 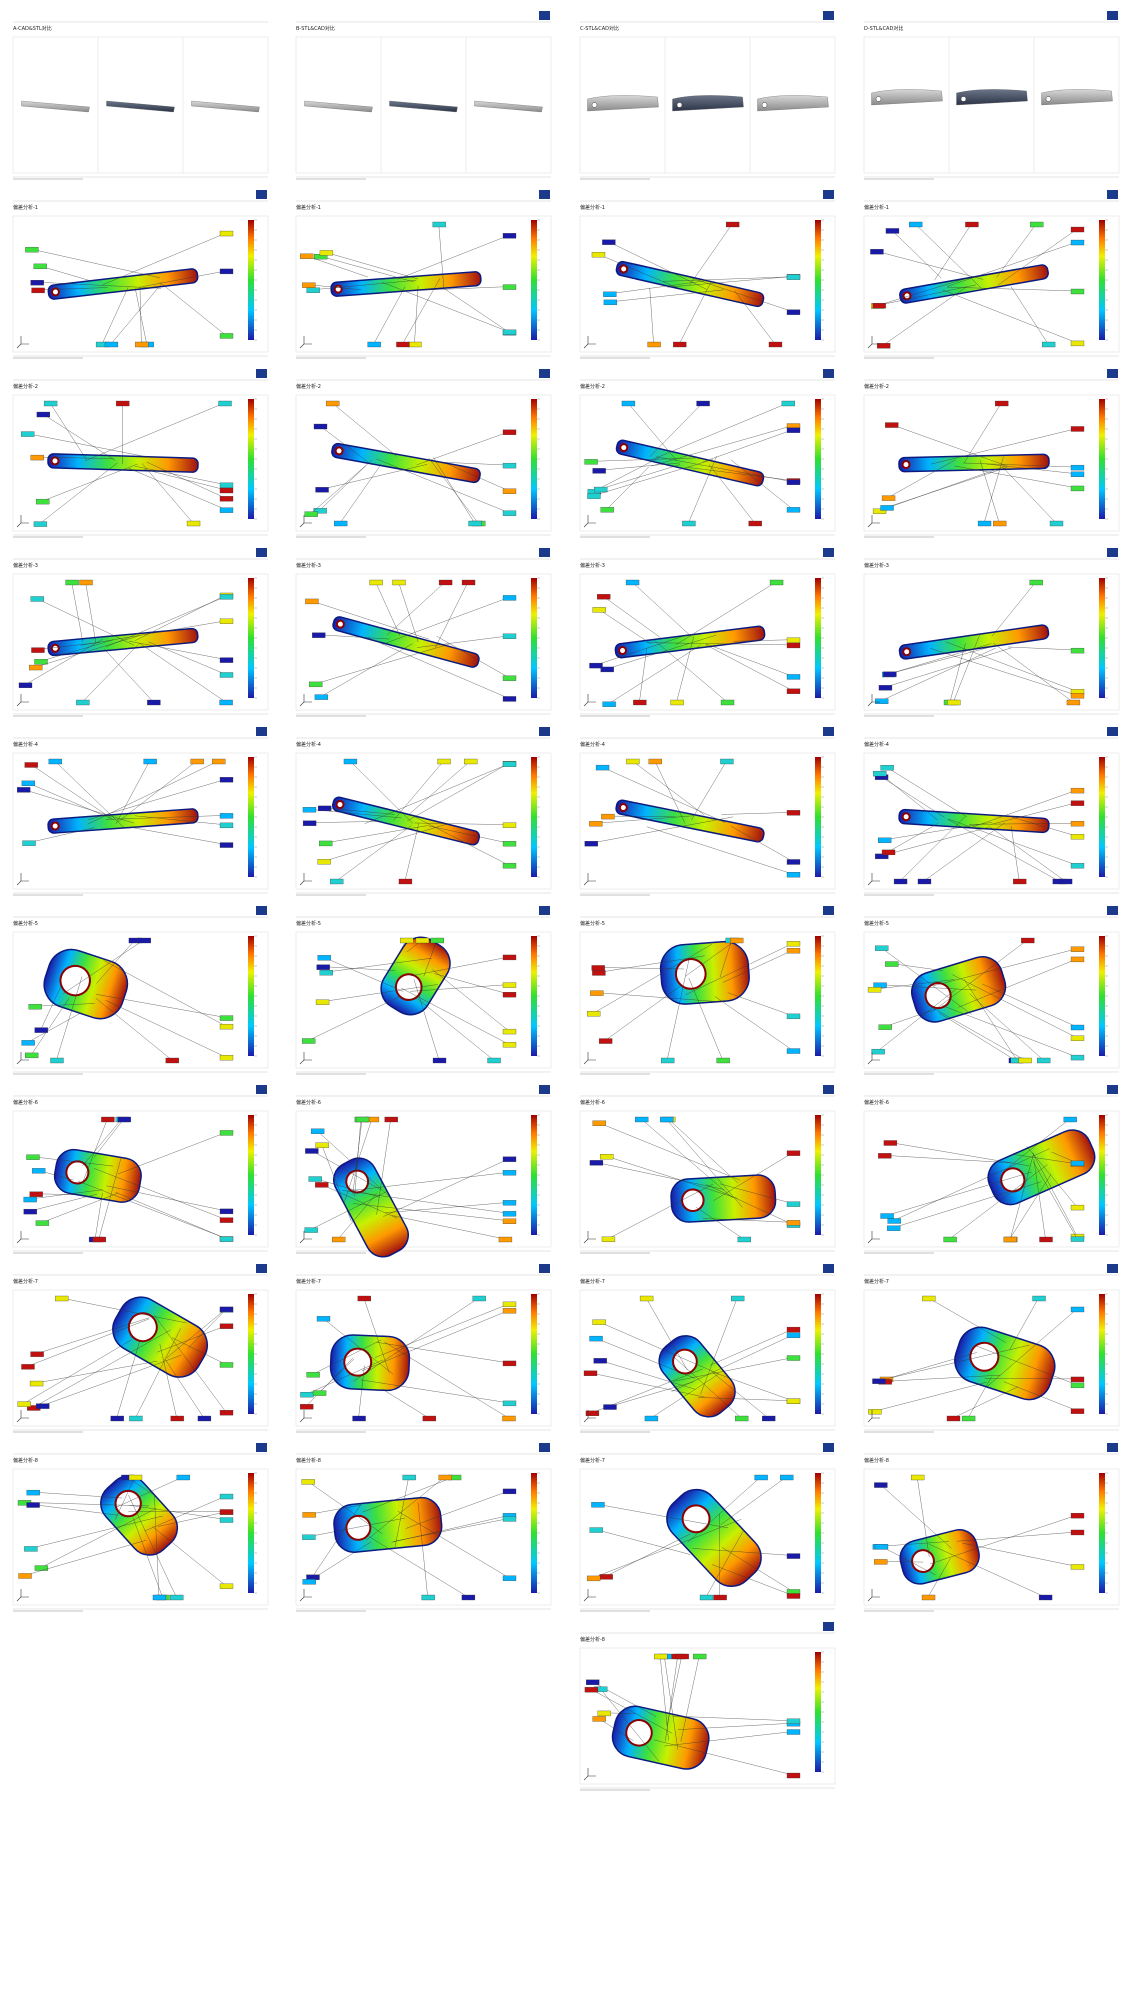 I want to click on page-title: 偏差分析-1, so click(x=592, y=207).